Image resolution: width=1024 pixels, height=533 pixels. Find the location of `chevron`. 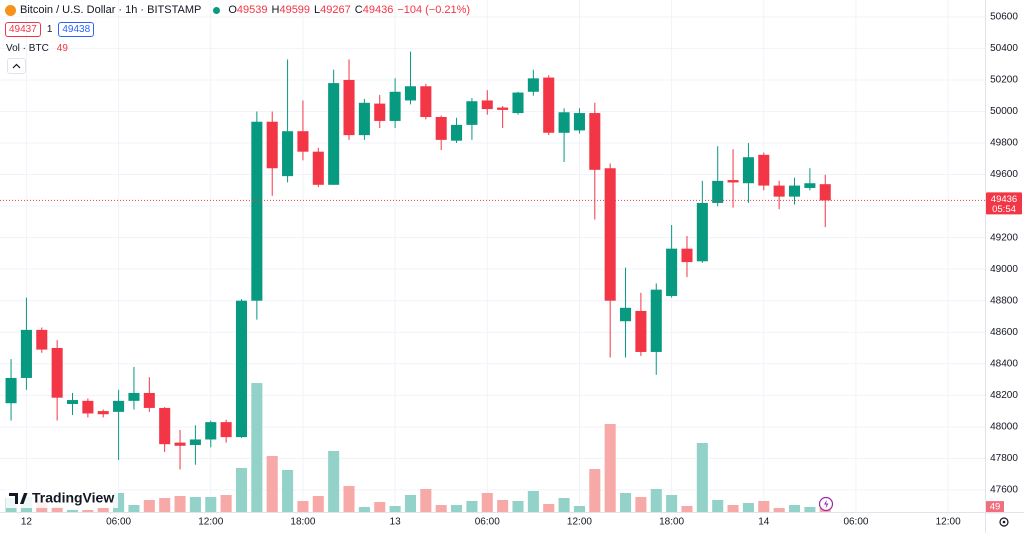

chevron is located at coordinates (16, 66).